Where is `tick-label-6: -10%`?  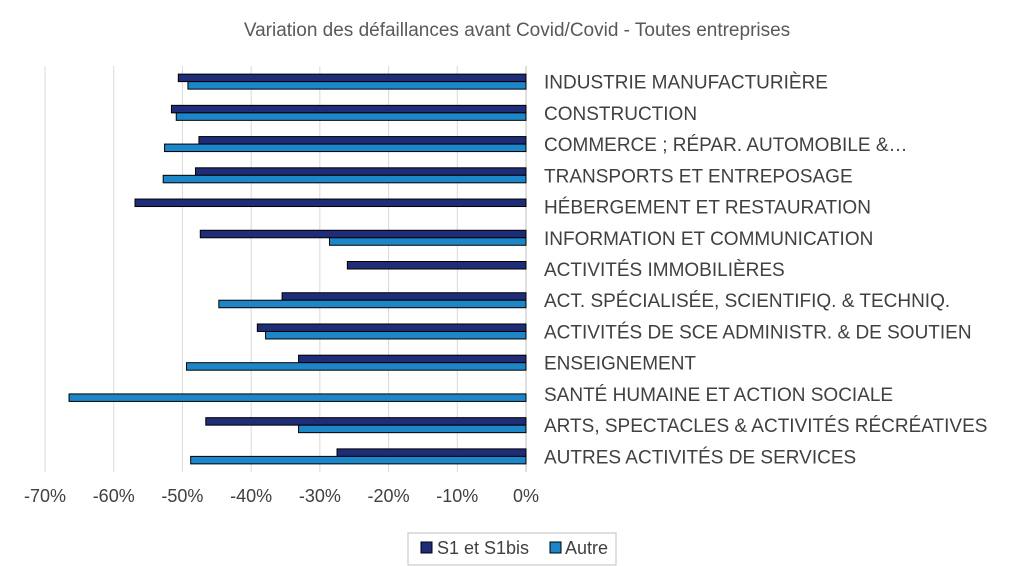
tick-label-6: -10% is located at coordinates (457, 496).